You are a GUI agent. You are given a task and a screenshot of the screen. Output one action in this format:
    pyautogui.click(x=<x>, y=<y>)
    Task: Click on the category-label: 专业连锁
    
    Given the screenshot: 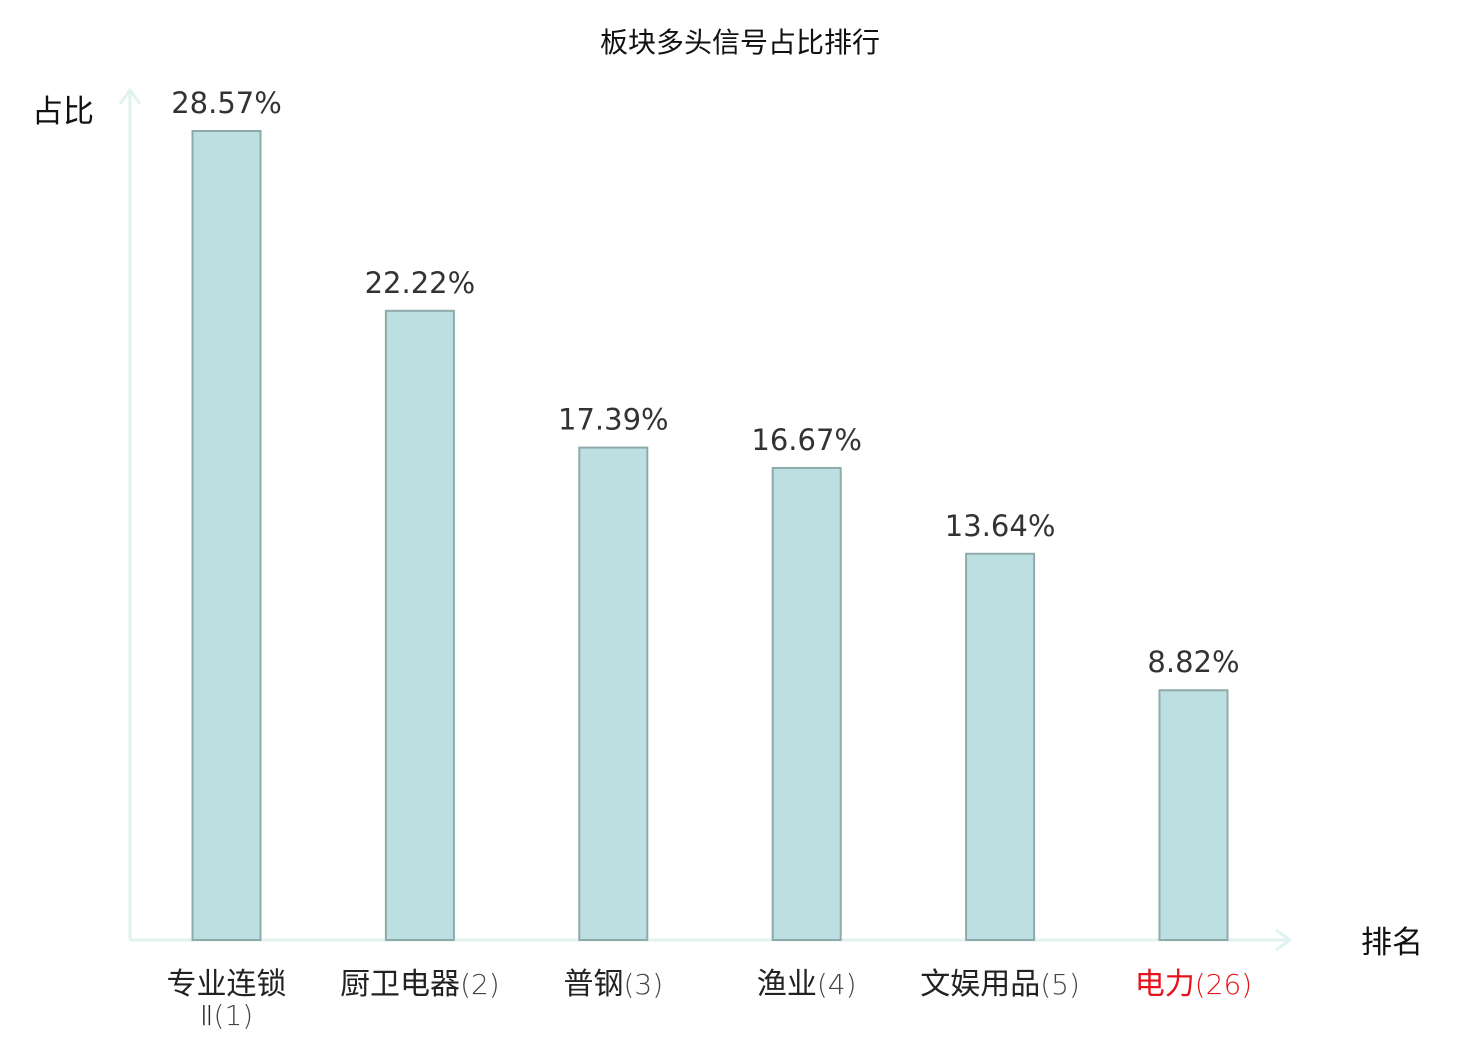 What is the action you would take?
    pyautogui.click(x=227, y=984)
    